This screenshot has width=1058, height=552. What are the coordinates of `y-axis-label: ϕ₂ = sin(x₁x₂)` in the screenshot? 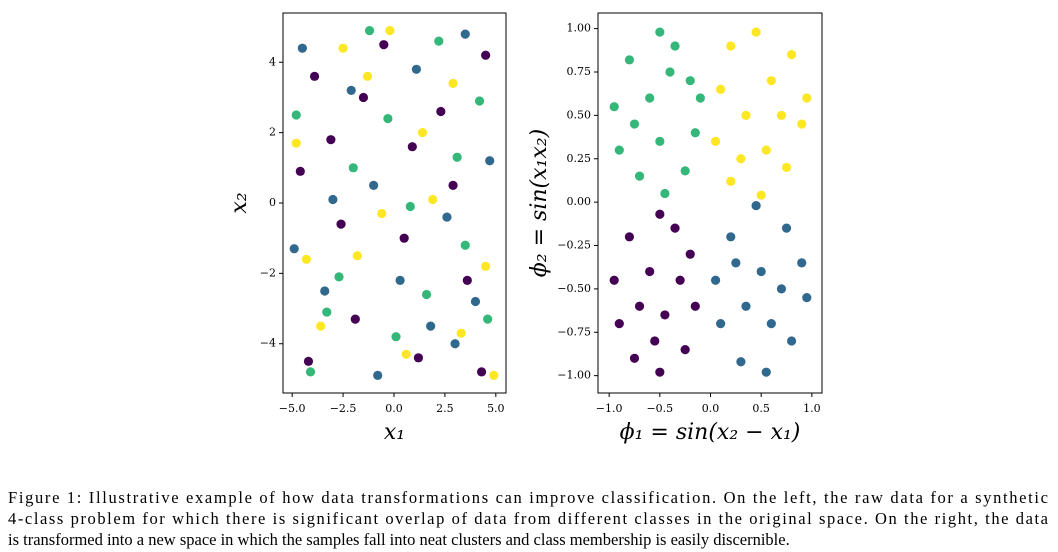 It's located at (539, 203).